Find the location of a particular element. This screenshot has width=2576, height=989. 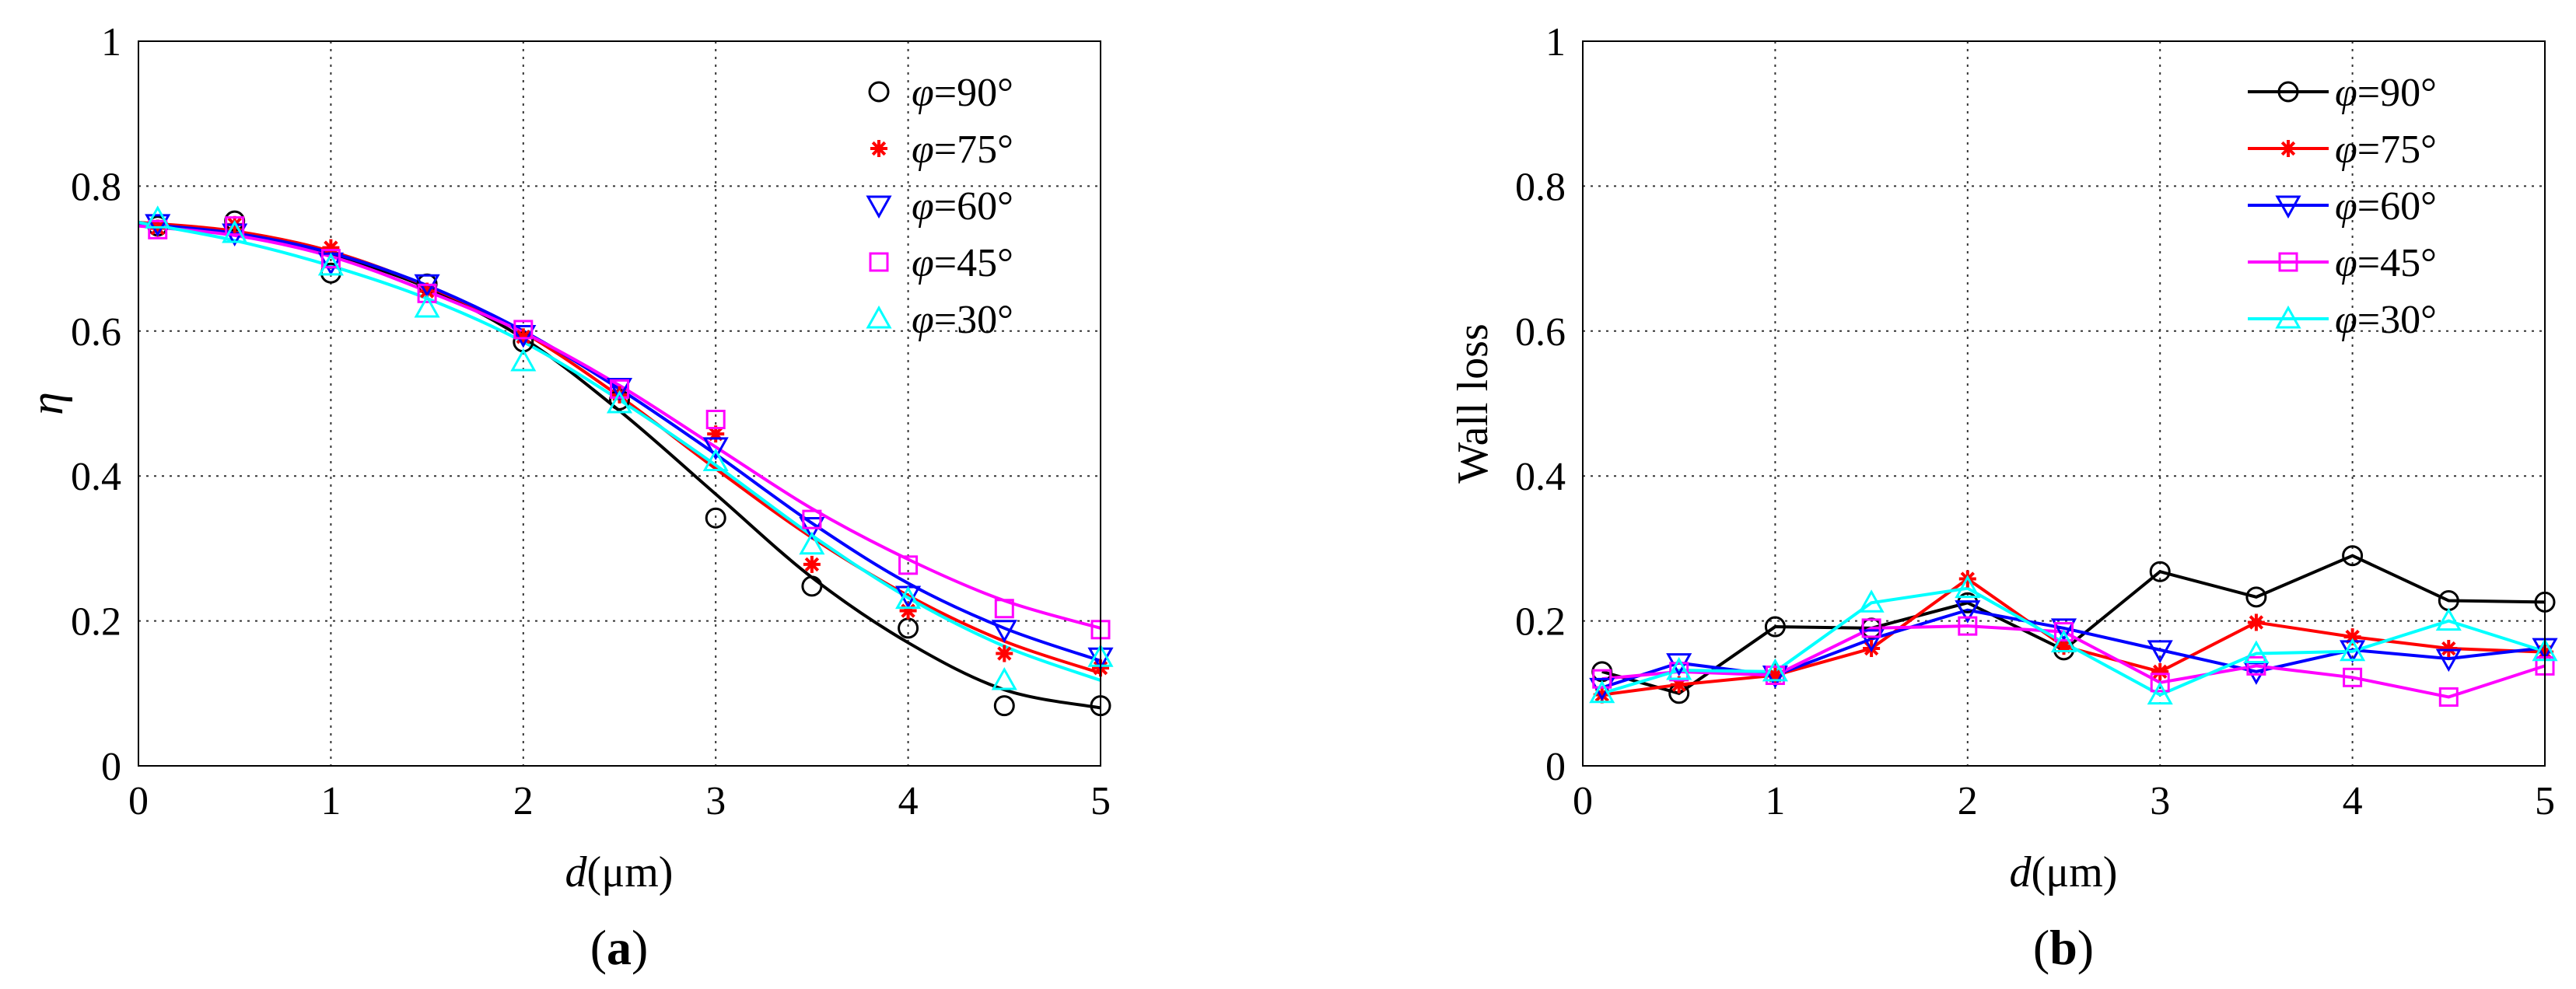

y-tick-label: 0.4 is located at coordinates (96, 477).